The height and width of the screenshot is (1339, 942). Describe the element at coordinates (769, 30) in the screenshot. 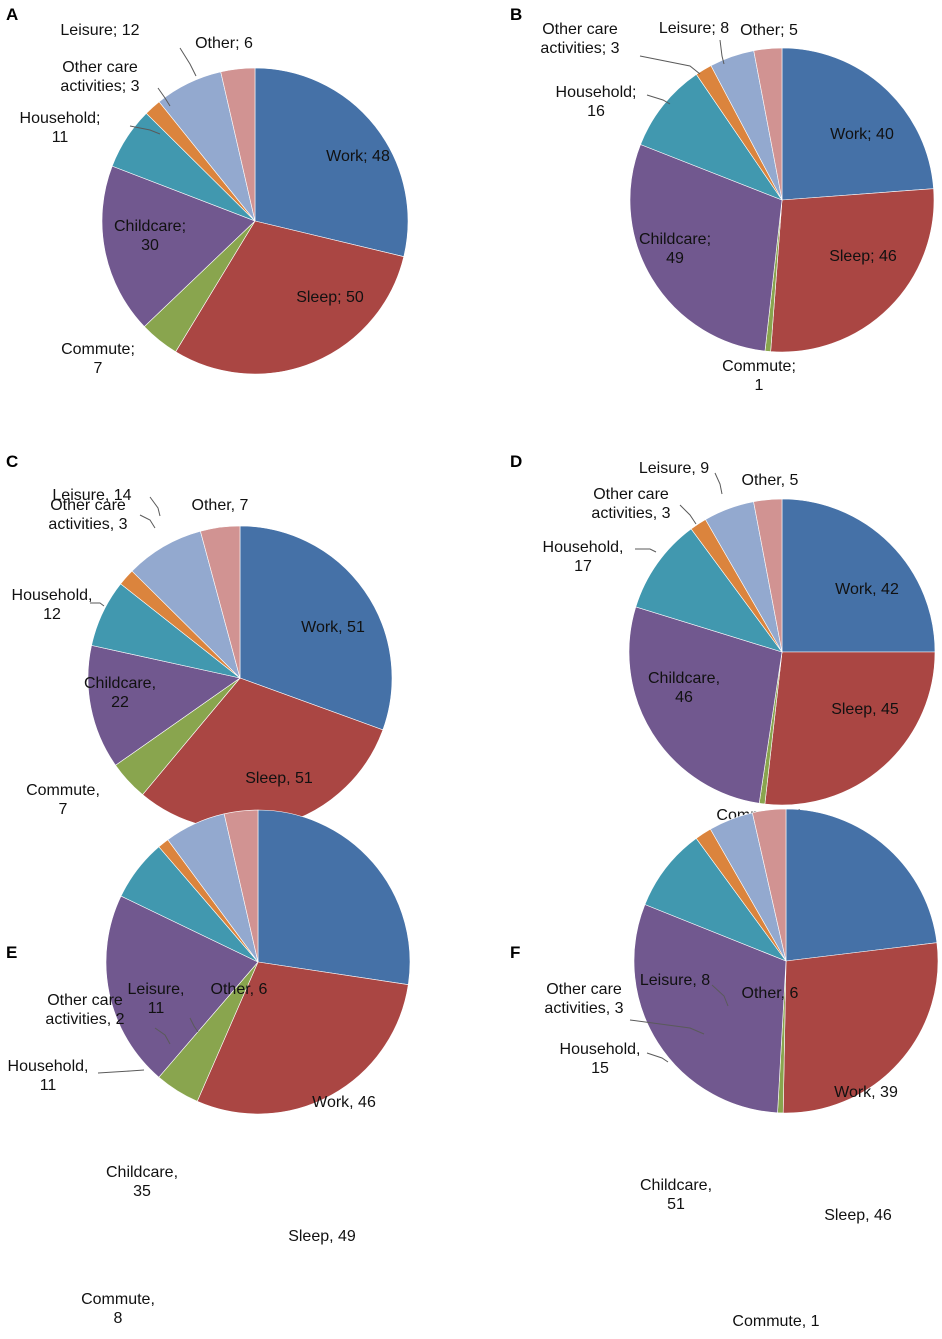

I see `data-label-b-other: Other; 5` at that location.